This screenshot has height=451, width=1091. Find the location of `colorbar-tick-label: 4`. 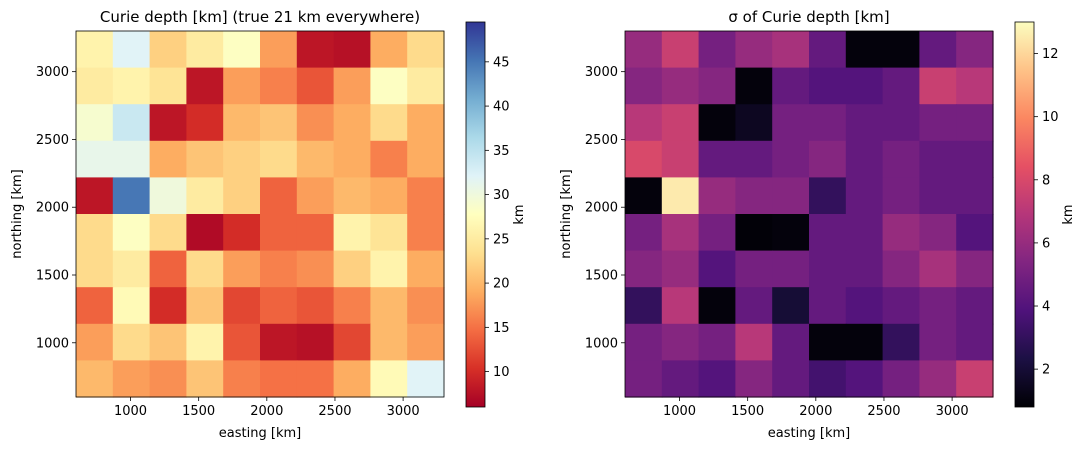

colorbar-tick-label: 4 is located at coordinates (1046, 307).